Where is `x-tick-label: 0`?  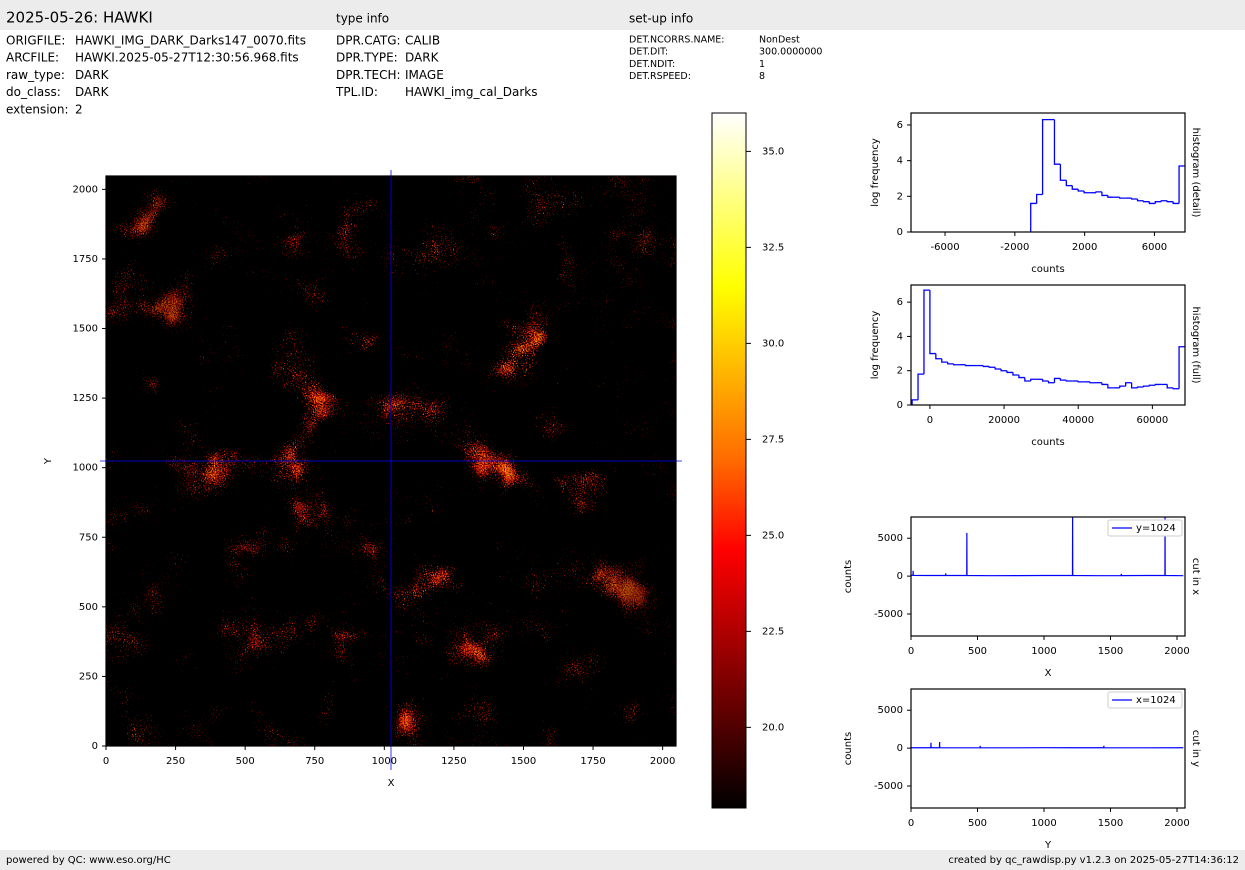
x-tick-label: 0 is located at coordinates (911, 823).